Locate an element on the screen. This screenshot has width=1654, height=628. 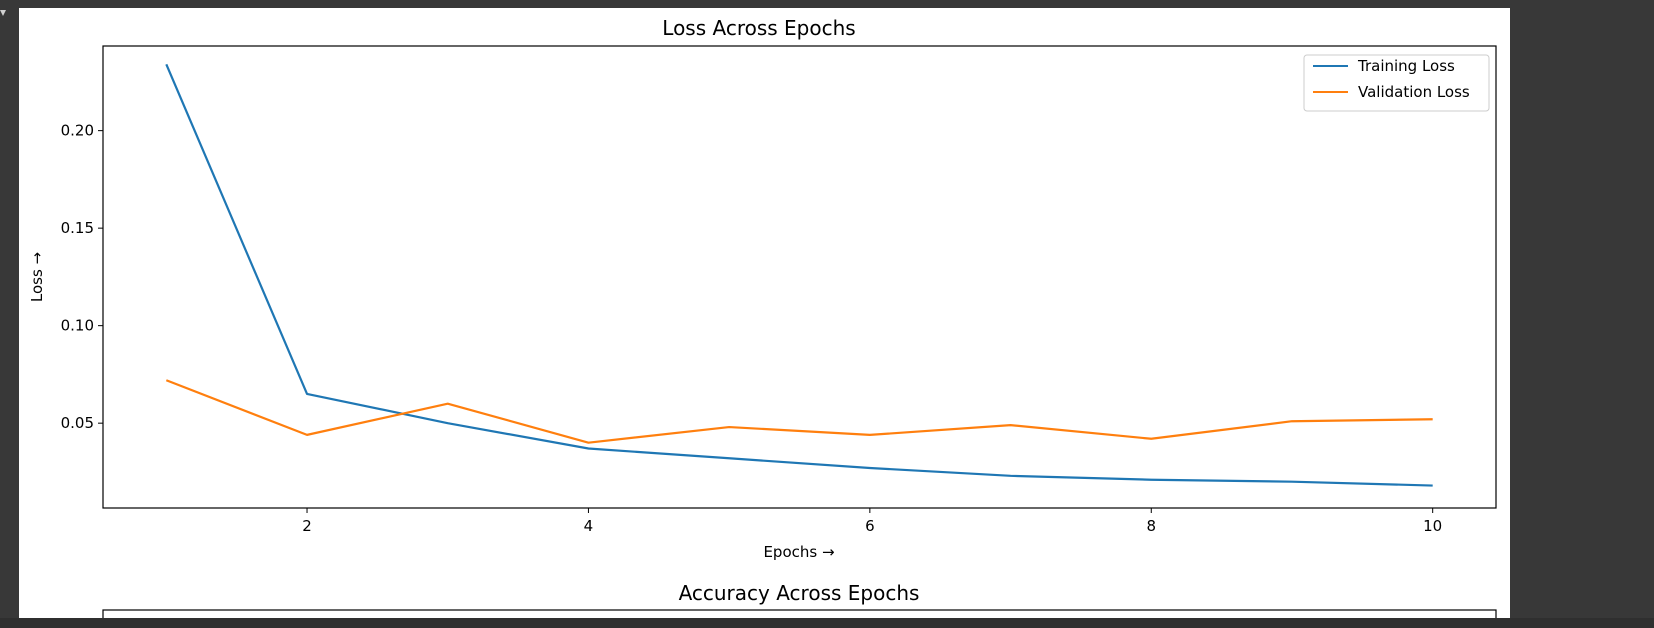
x-tick-label: 10 is located at coordinates (1432, 526).